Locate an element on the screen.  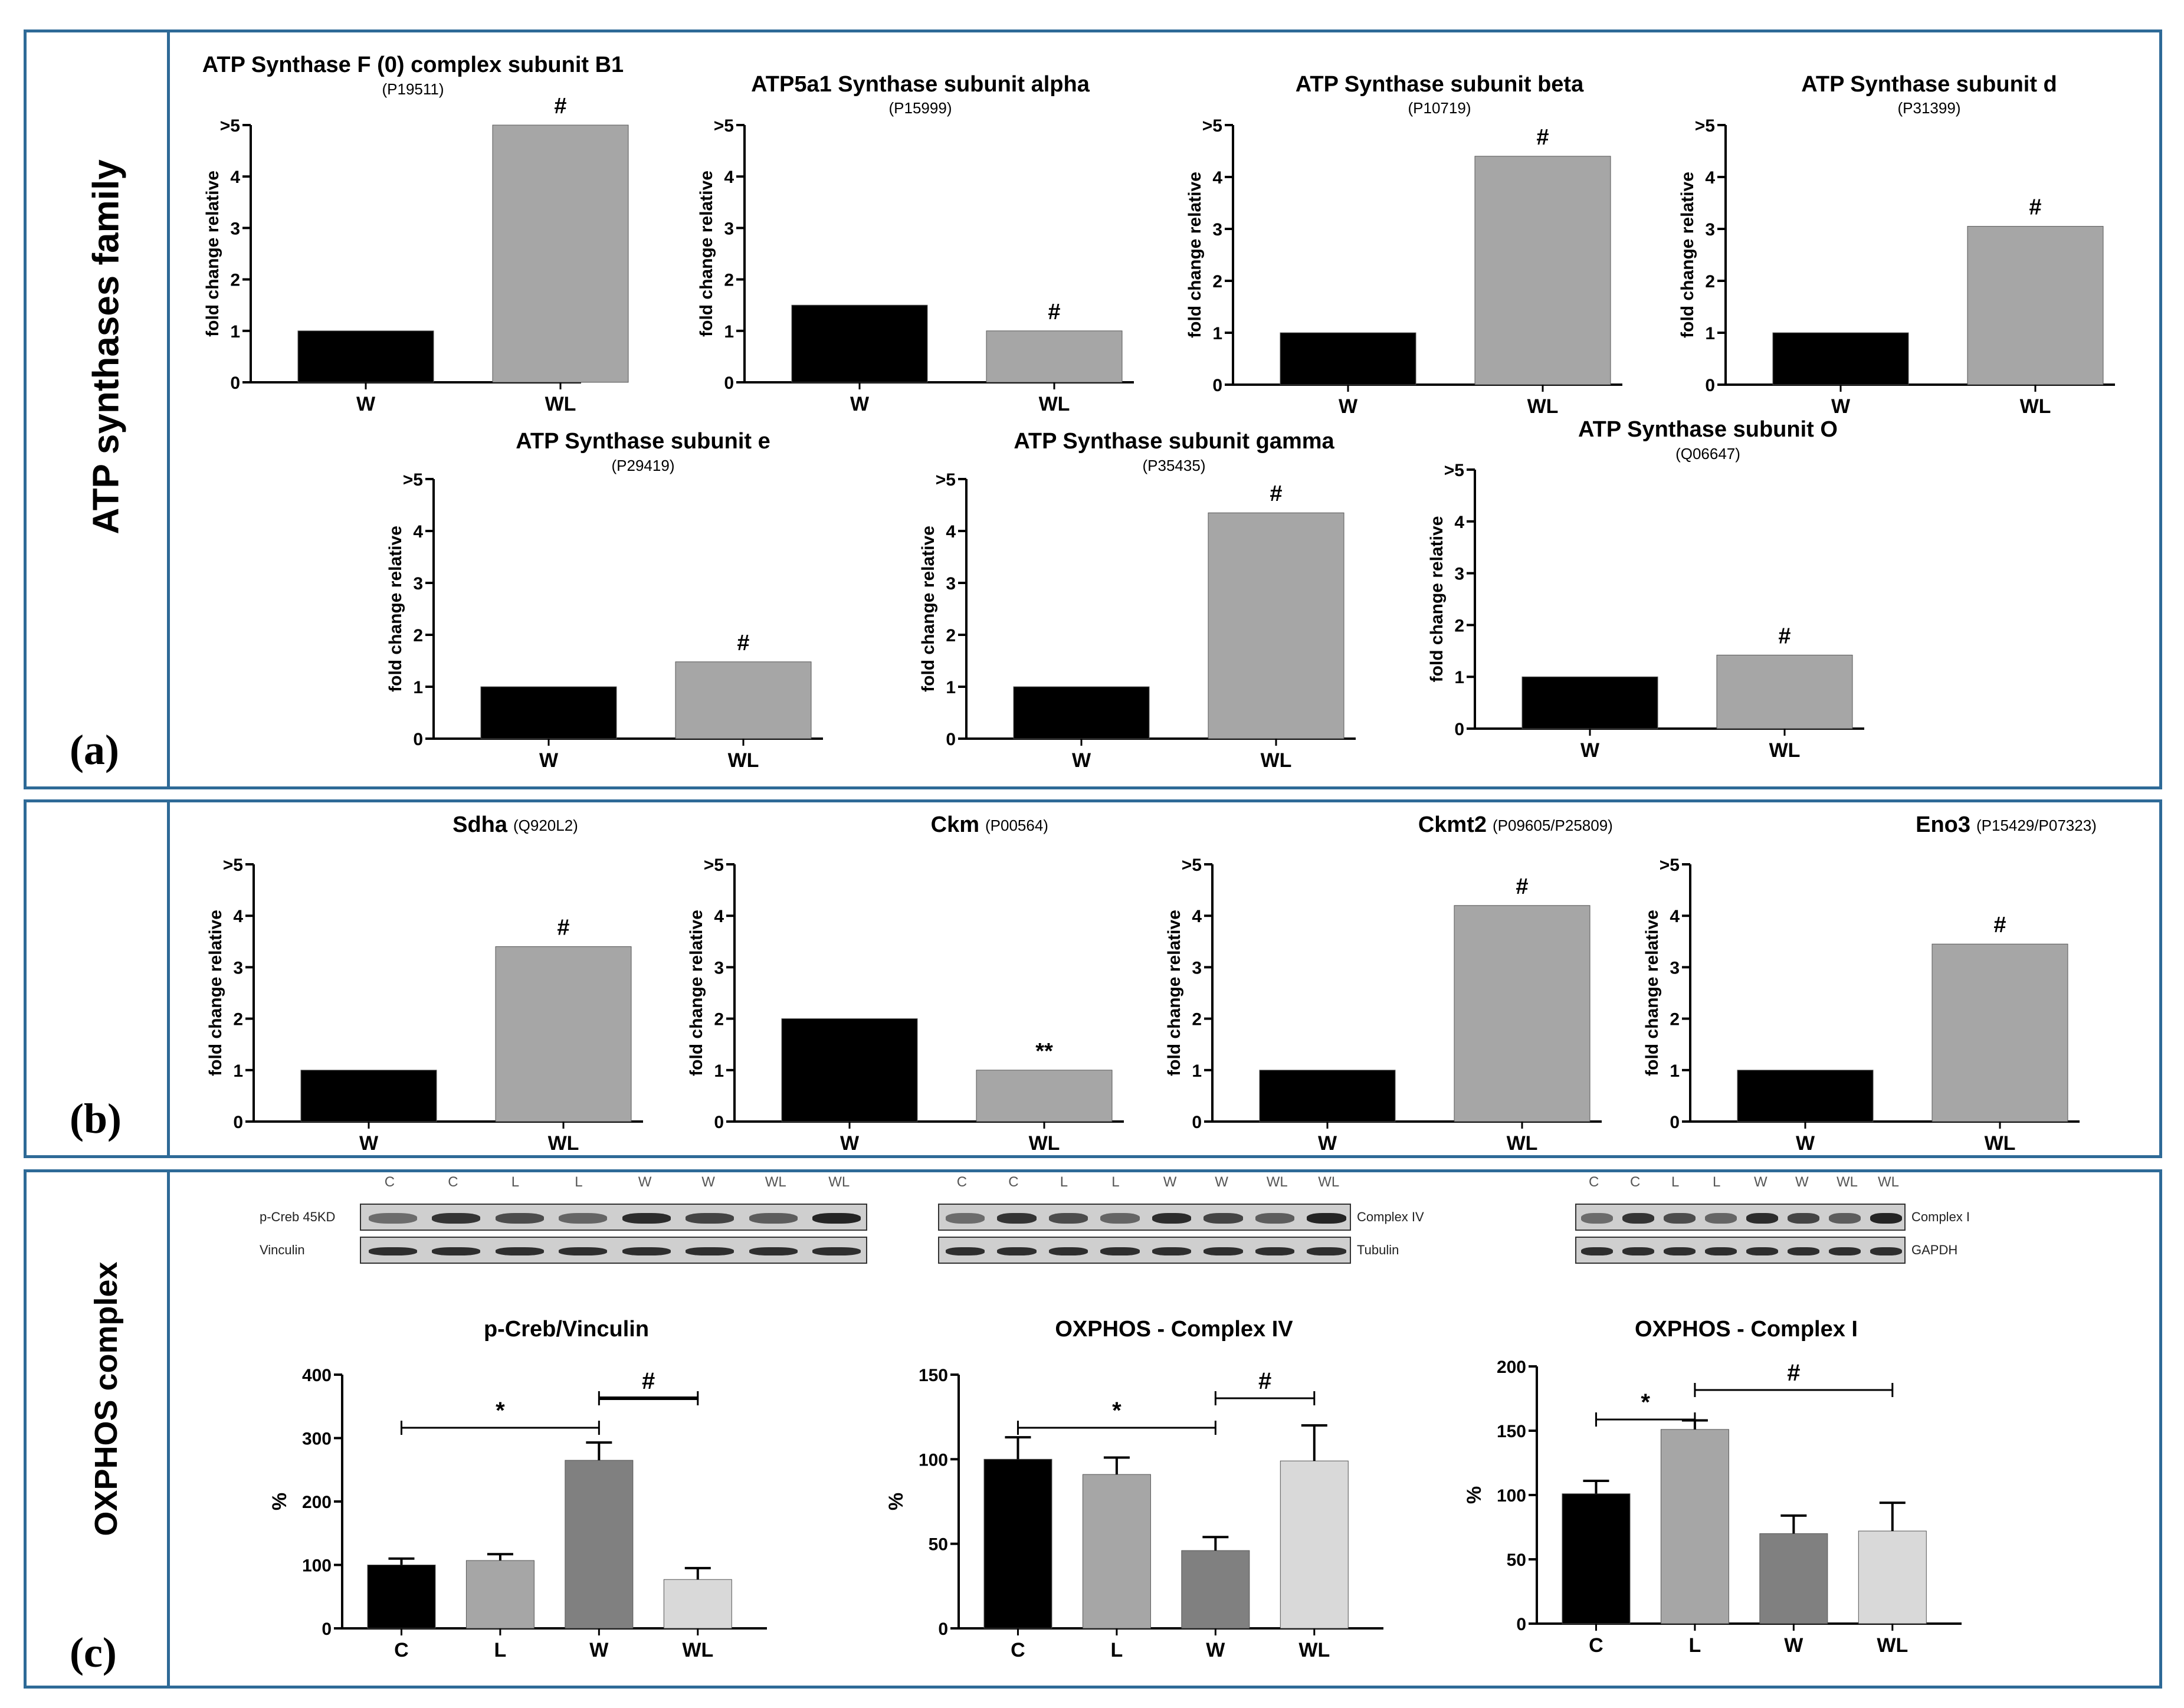
y-tick-label: 300 is located at coordinates (317, 1439).